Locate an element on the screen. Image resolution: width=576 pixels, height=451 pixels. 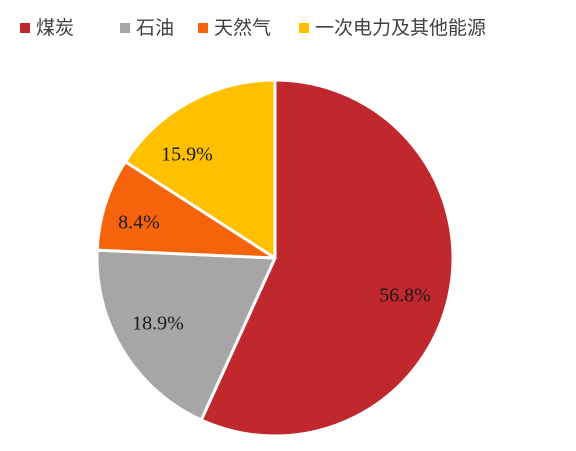
chart-legend: 煤炭 石油 天然气 一次电力及其他能源 is located at coordinates (253, 28).